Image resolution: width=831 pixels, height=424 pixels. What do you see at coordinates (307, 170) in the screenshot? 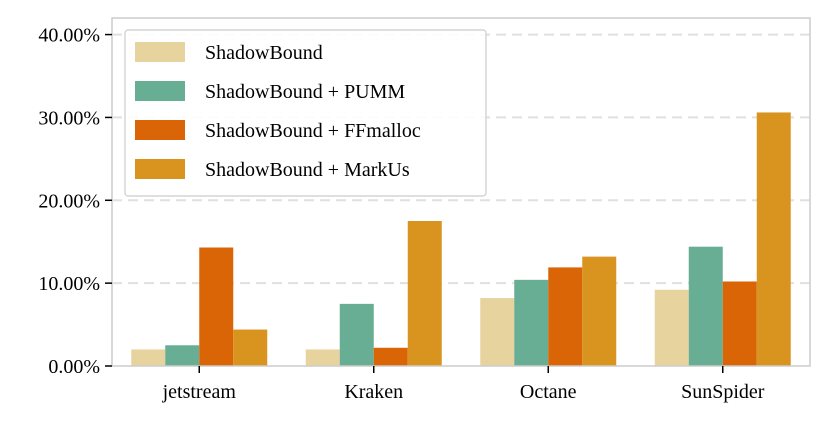
I see `legend-label: ShadowBound + MarkUs` at bounding box center [307, 170].